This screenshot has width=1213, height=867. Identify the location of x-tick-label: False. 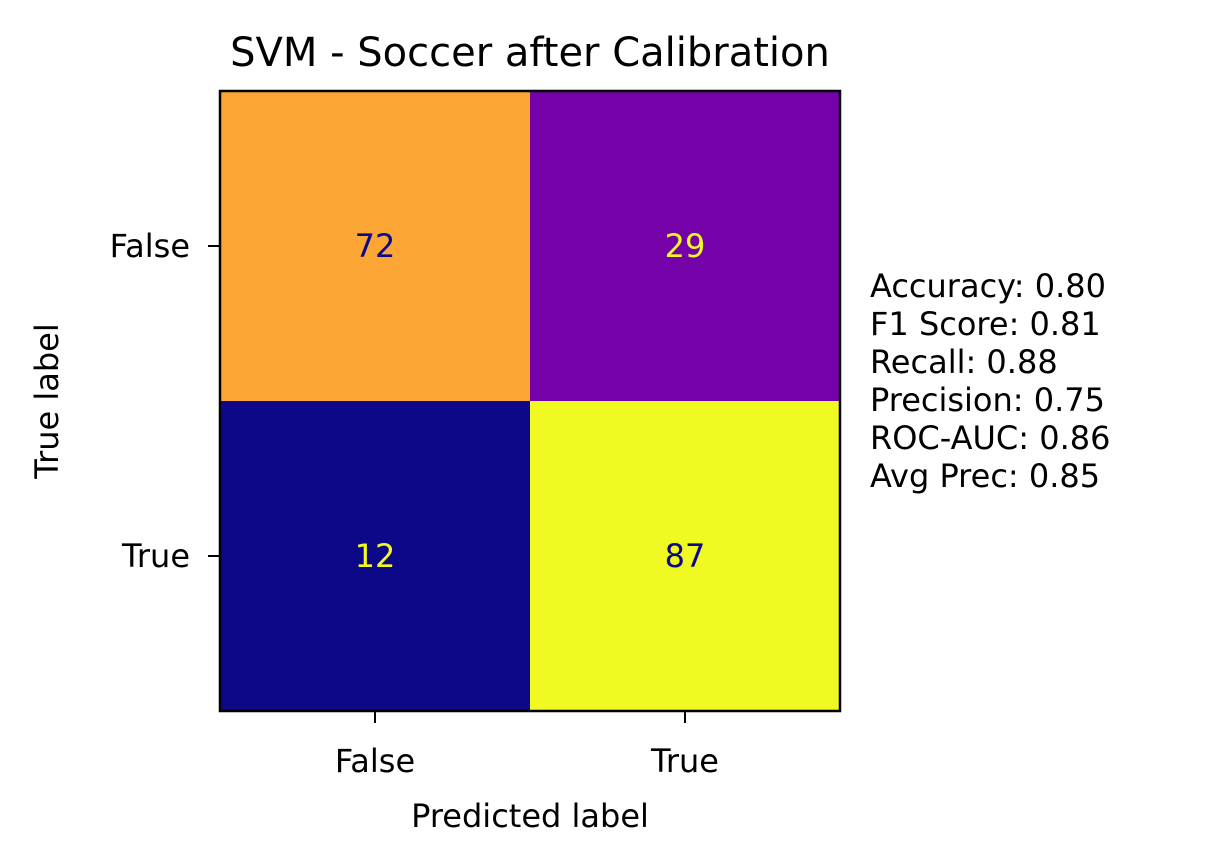
(375, 761).